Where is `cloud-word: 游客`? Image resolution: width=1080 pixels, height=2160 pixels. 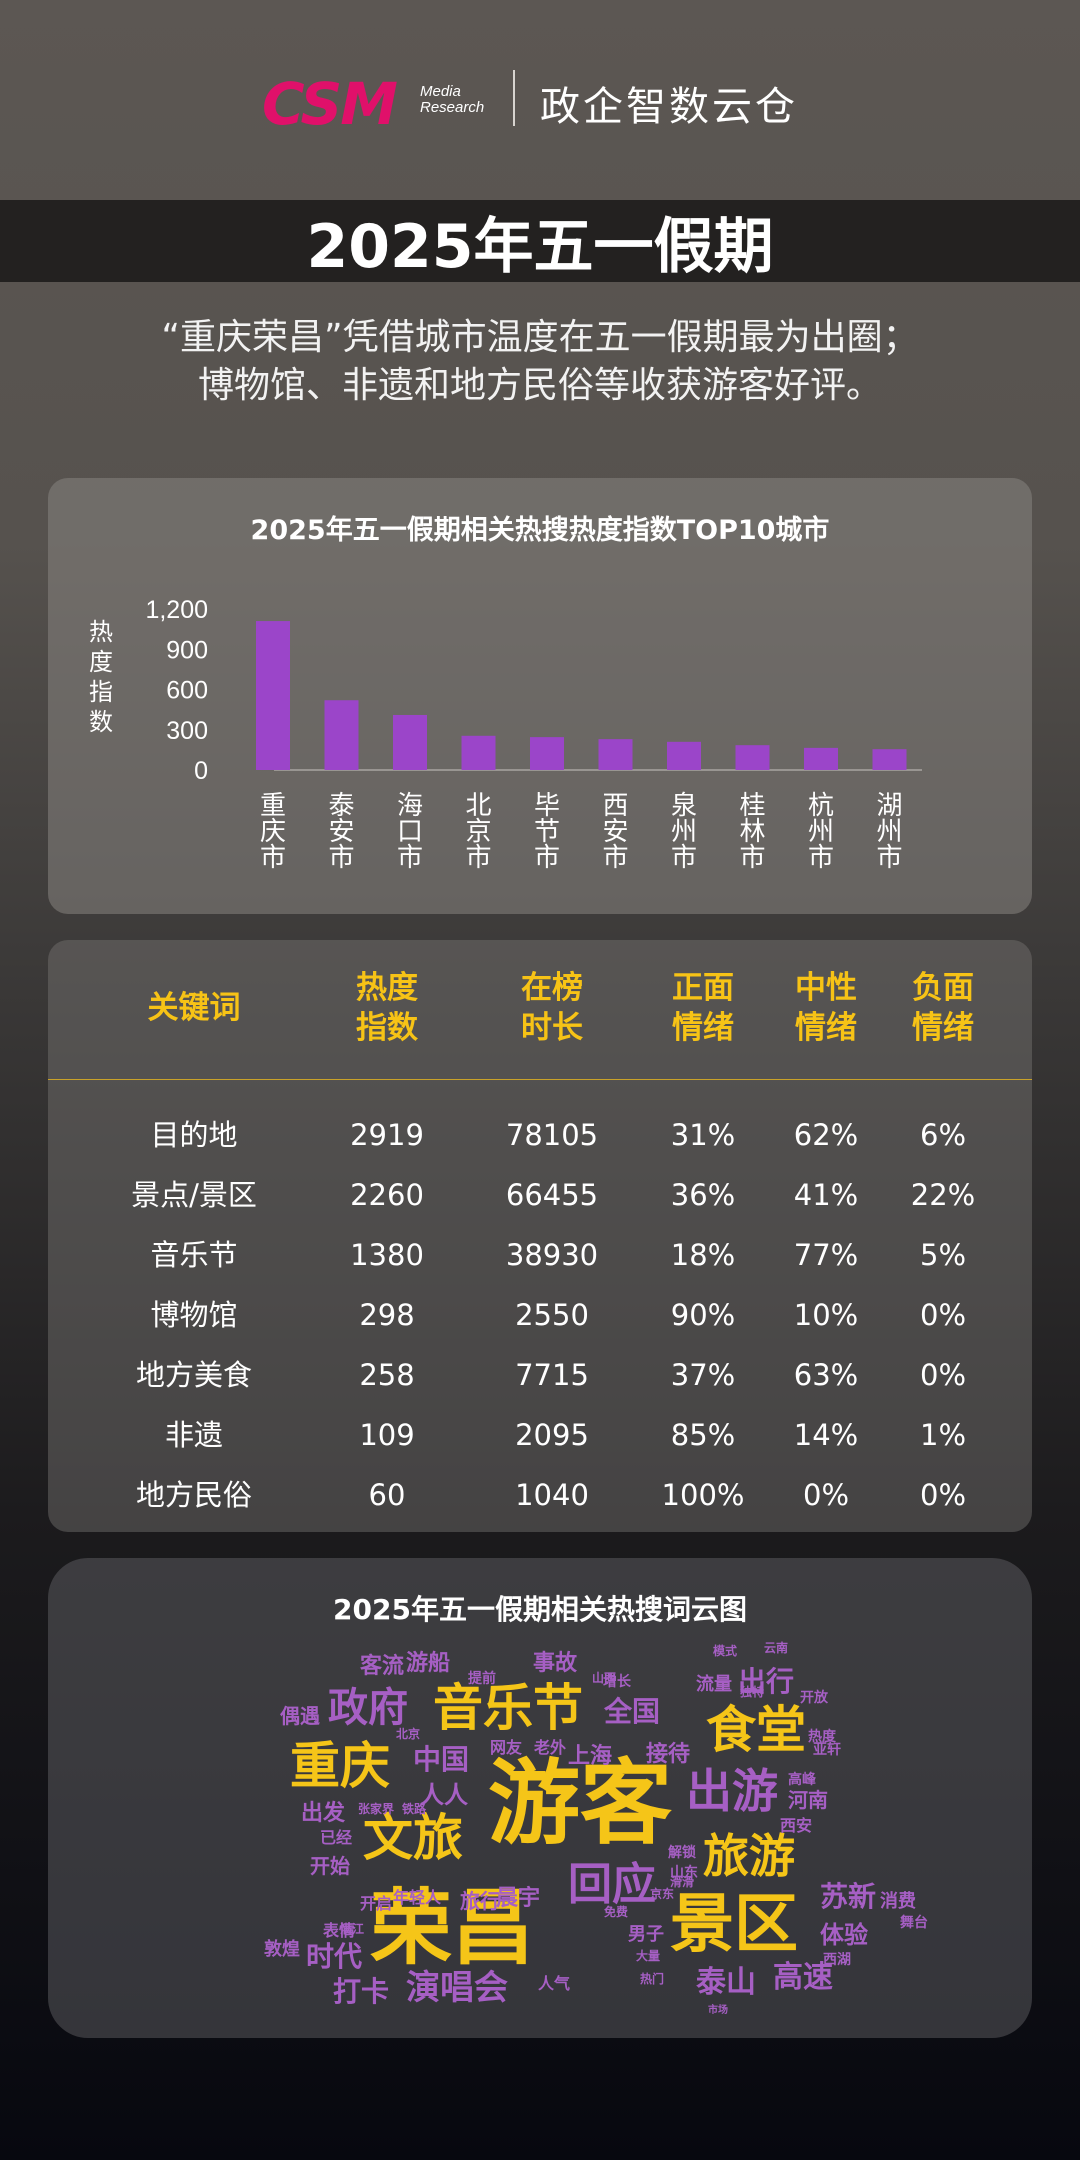 cloud-word: 游客 is located at coordinates (580, 1803).